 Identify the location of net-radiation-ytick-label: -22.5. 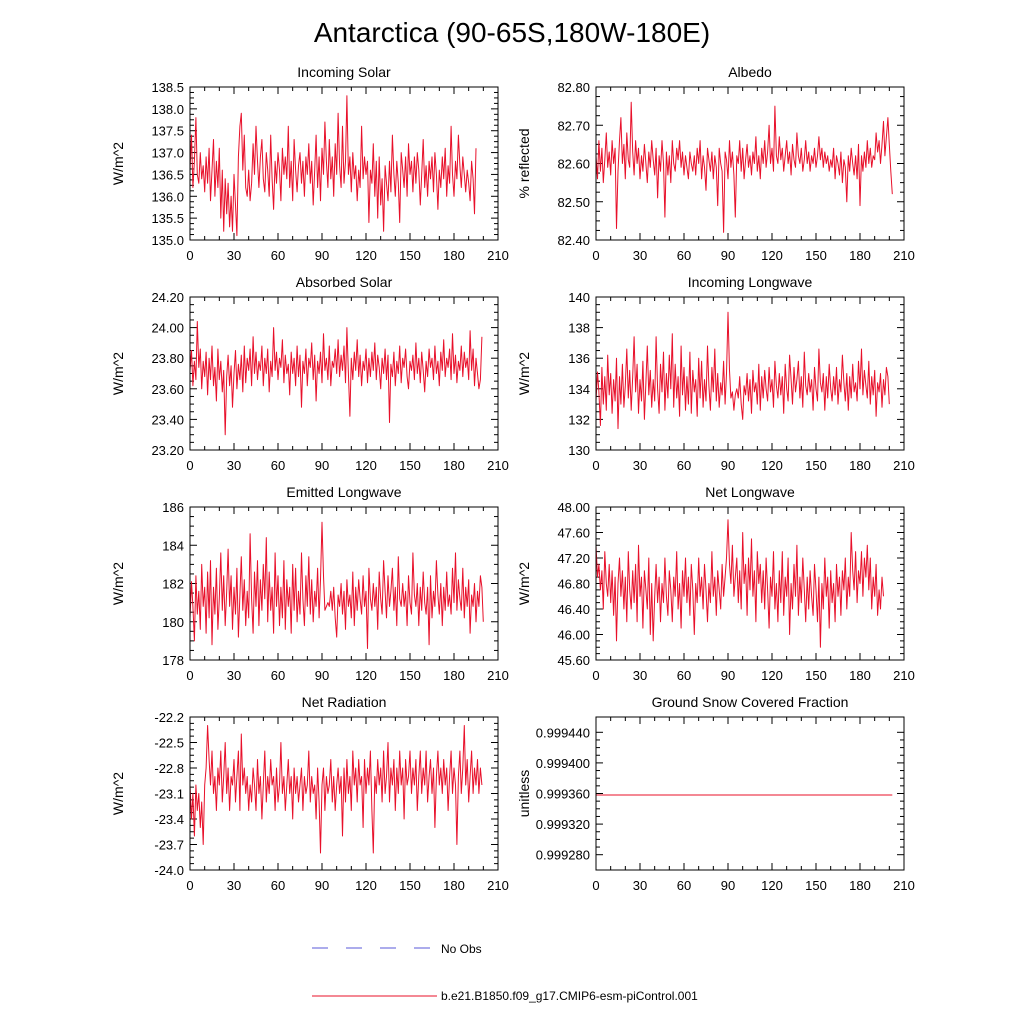
(169, 743).